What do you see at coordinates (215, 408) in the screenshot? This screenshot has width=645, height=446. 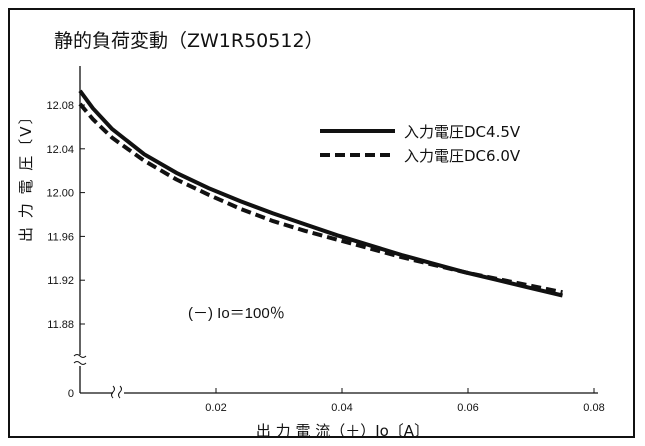 I see `x-tick-label: 0.02` at bounding box center [215, 408].